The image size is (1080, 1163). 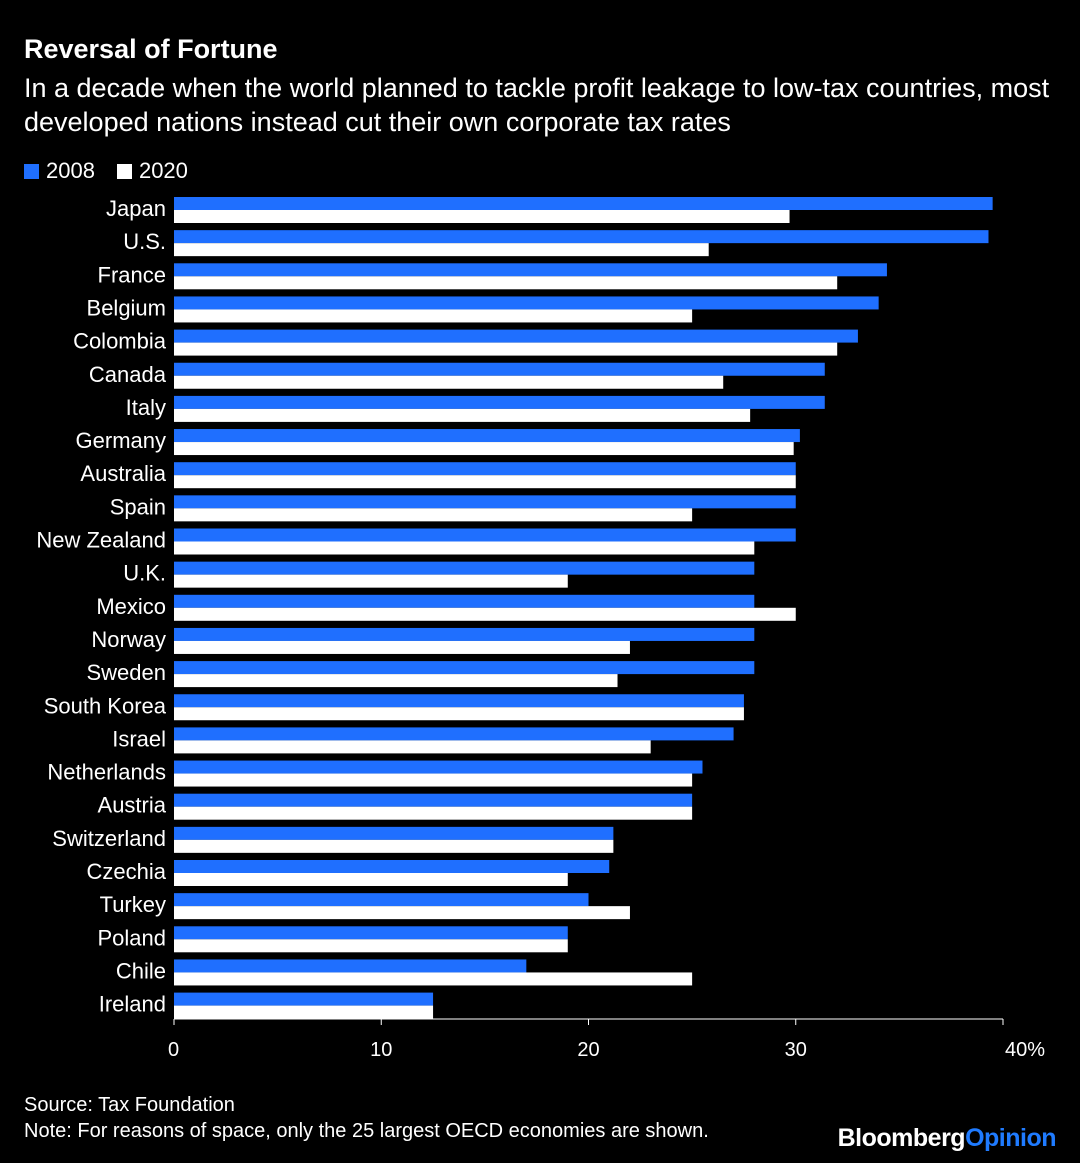 What do you see at coordinates (485, 502) in the screenshot?
I see `bar-2008-spain` at bounding box center [485, 502].